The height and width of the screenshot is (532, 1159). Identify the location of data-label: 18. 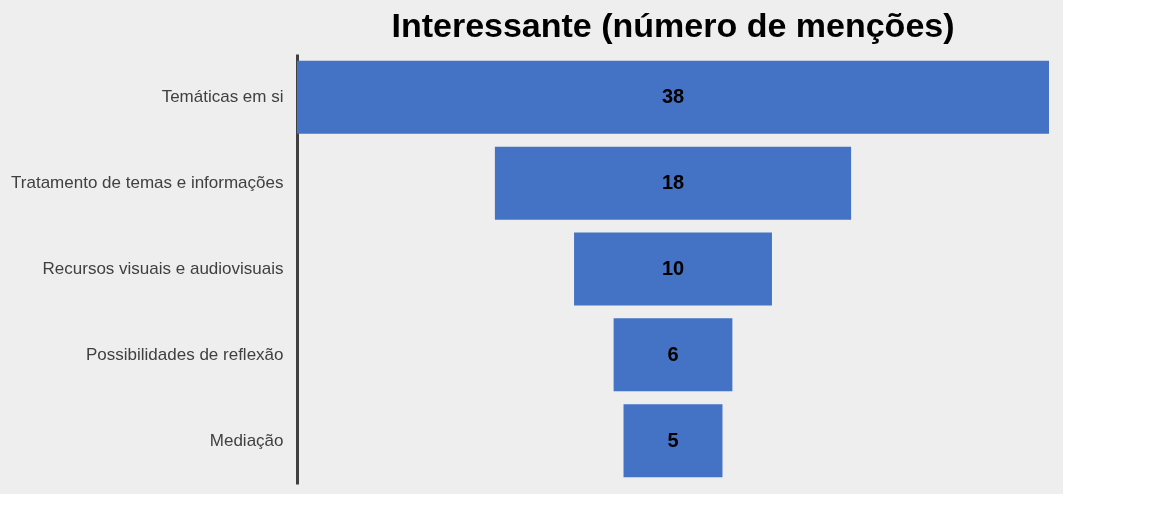
(673, 182).